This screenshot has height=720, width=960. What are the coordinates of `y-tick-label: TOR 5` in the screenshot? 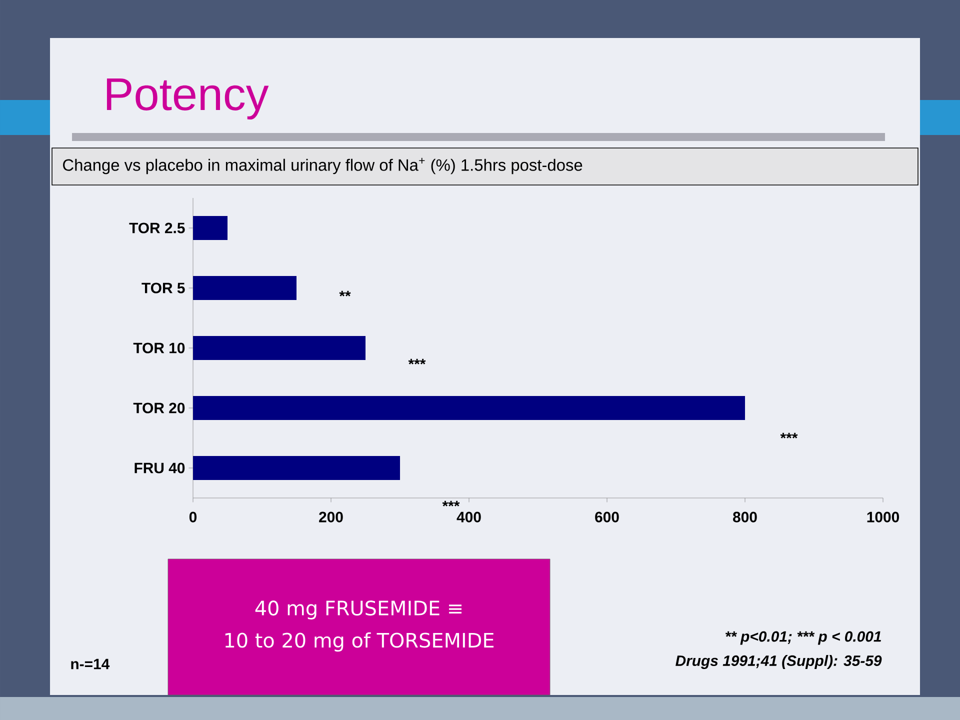 It's located at (163, 288).